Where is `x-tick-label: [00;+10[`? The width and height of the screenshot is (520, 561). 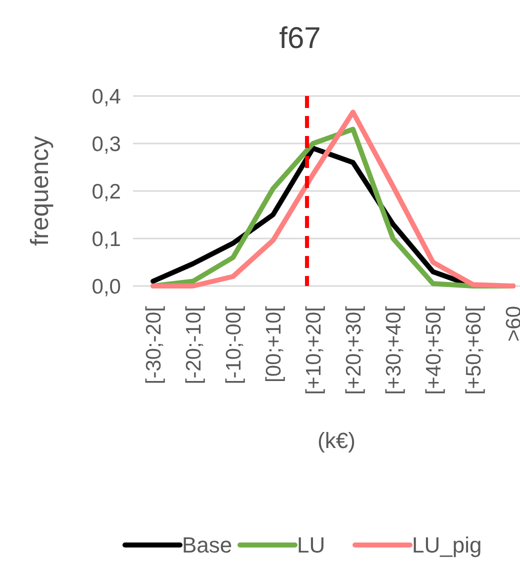 x-tick-label: [00;+10[ is located at coordinates (274, 344).